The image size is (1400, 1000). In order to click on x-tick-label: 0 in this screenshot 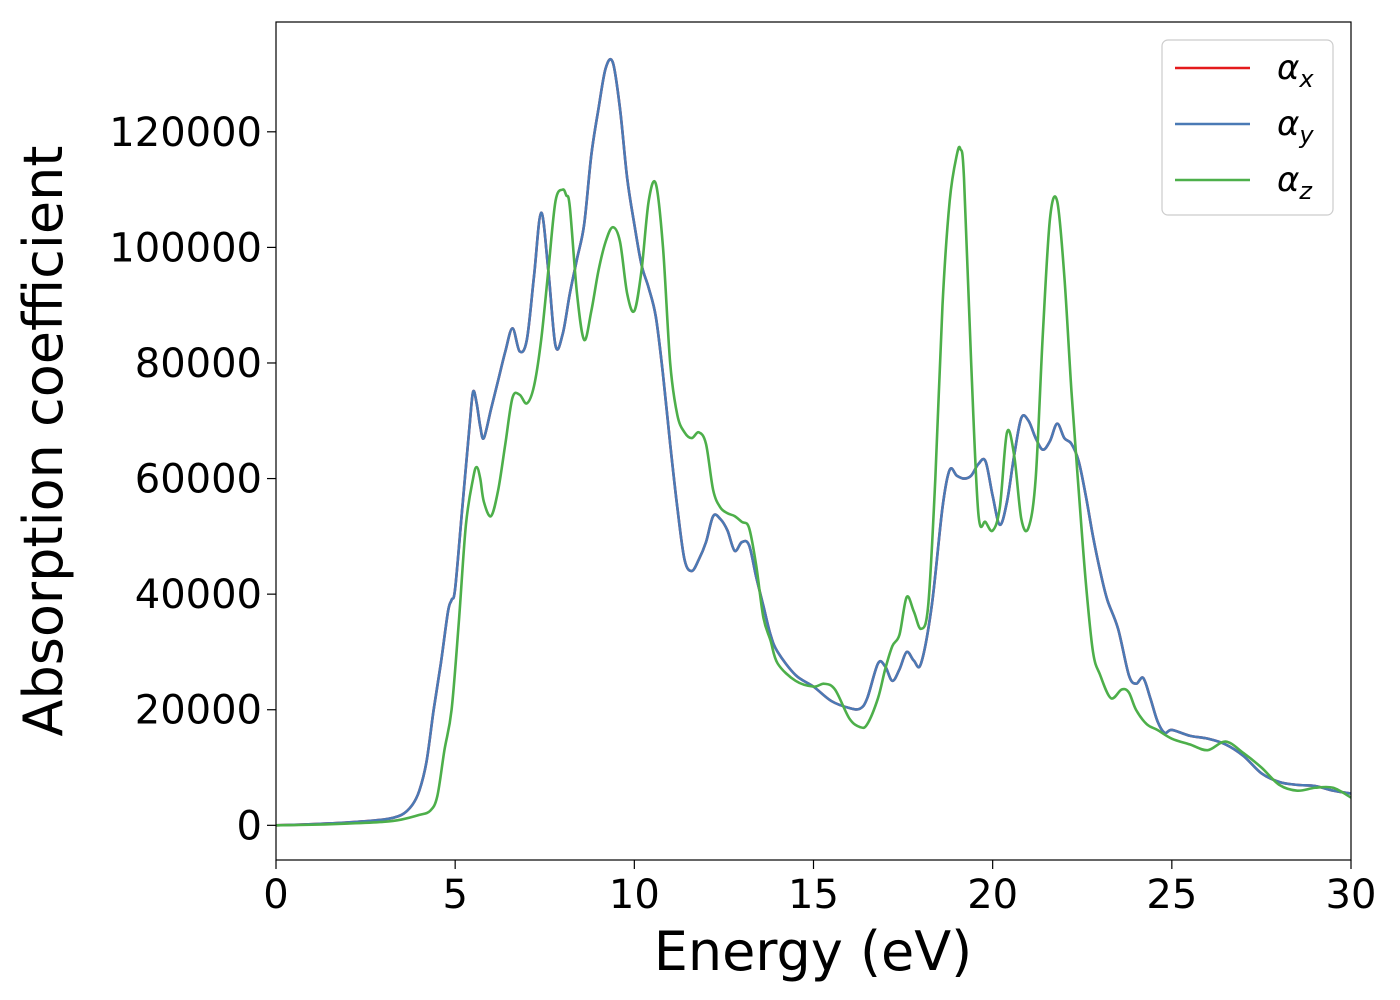, I will do `click(275, 895)`.